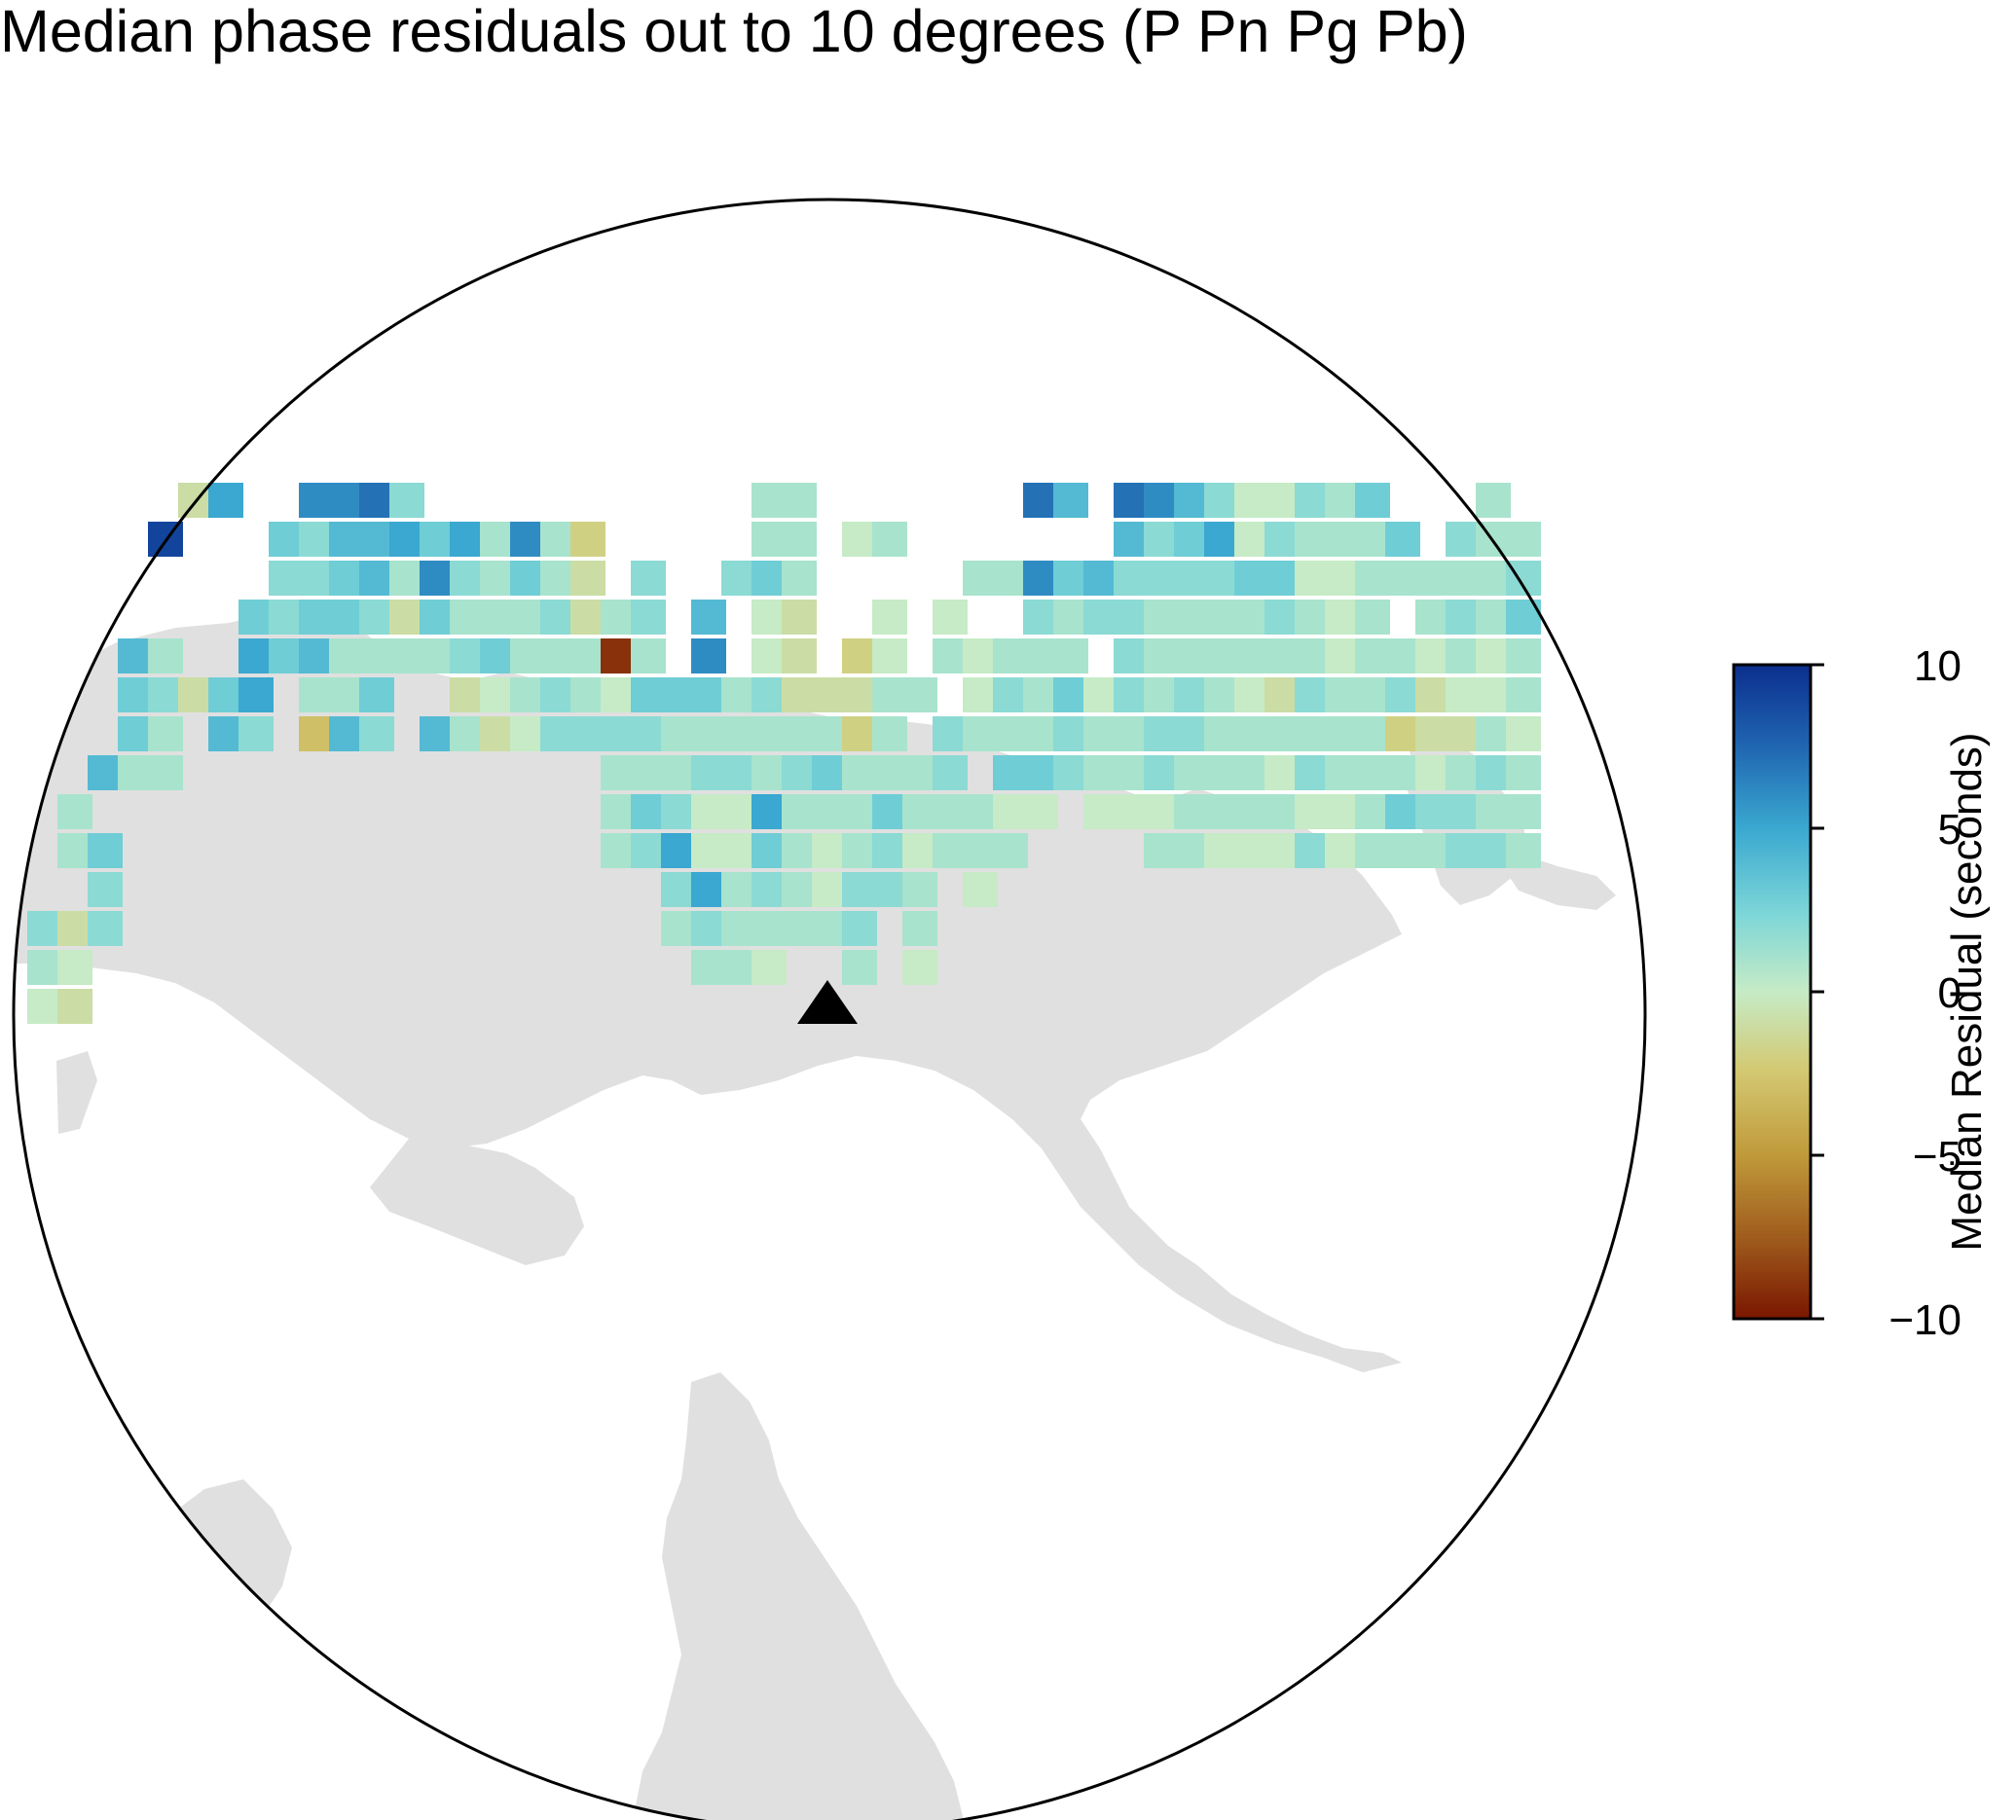 The width and height of the screenshot is (2016, 1820). What do you see at coordinates (1861, 993) in the screenshot?
I see `colorbar: 10 5 0 −5 −10 Median Residual (seconds)` at bounding box center [1861, 993].